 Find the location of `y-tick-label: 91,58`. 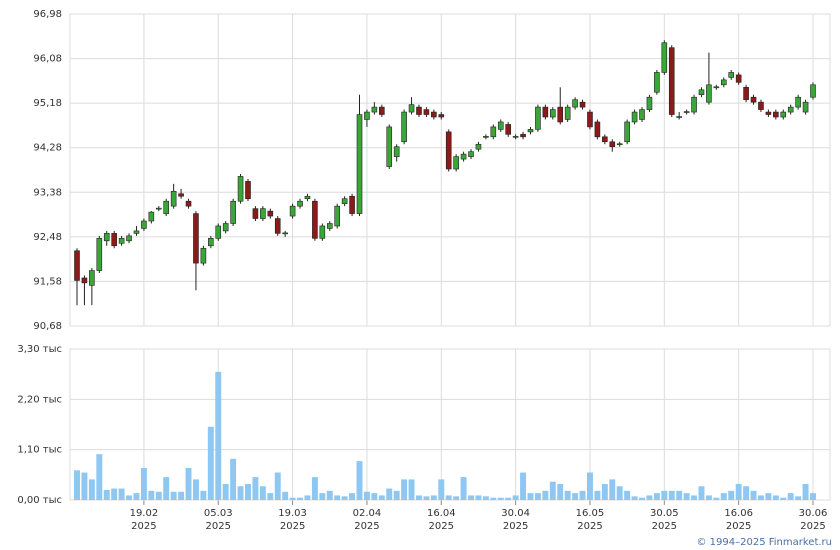

y-tick-label: 91,58 is located at coordinates (47, 281).